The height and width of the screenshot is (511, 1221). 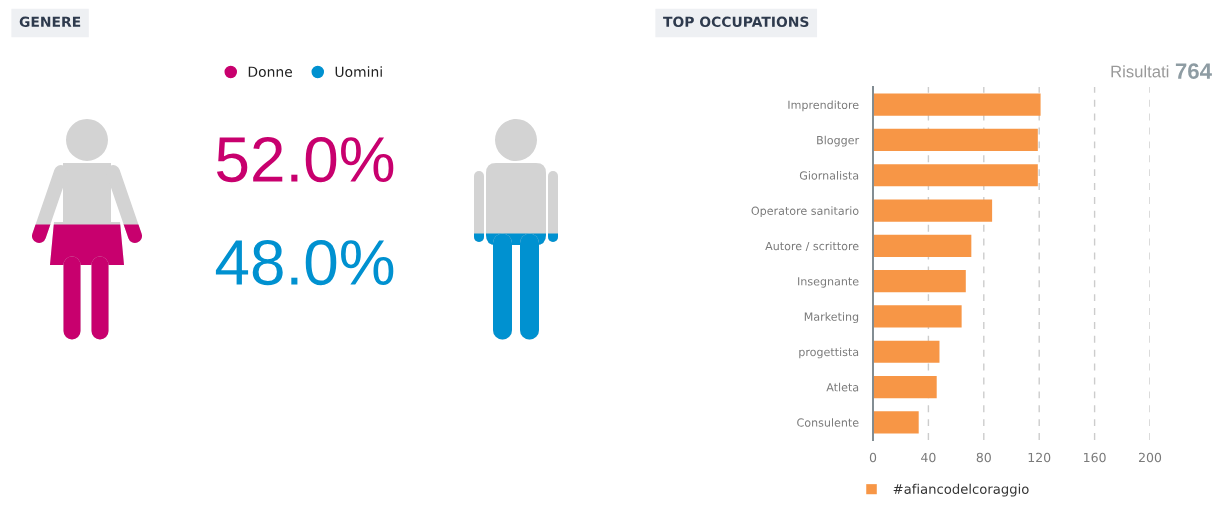 I want to click on y-tick-label: Atleta, so click(x=842, y=387).